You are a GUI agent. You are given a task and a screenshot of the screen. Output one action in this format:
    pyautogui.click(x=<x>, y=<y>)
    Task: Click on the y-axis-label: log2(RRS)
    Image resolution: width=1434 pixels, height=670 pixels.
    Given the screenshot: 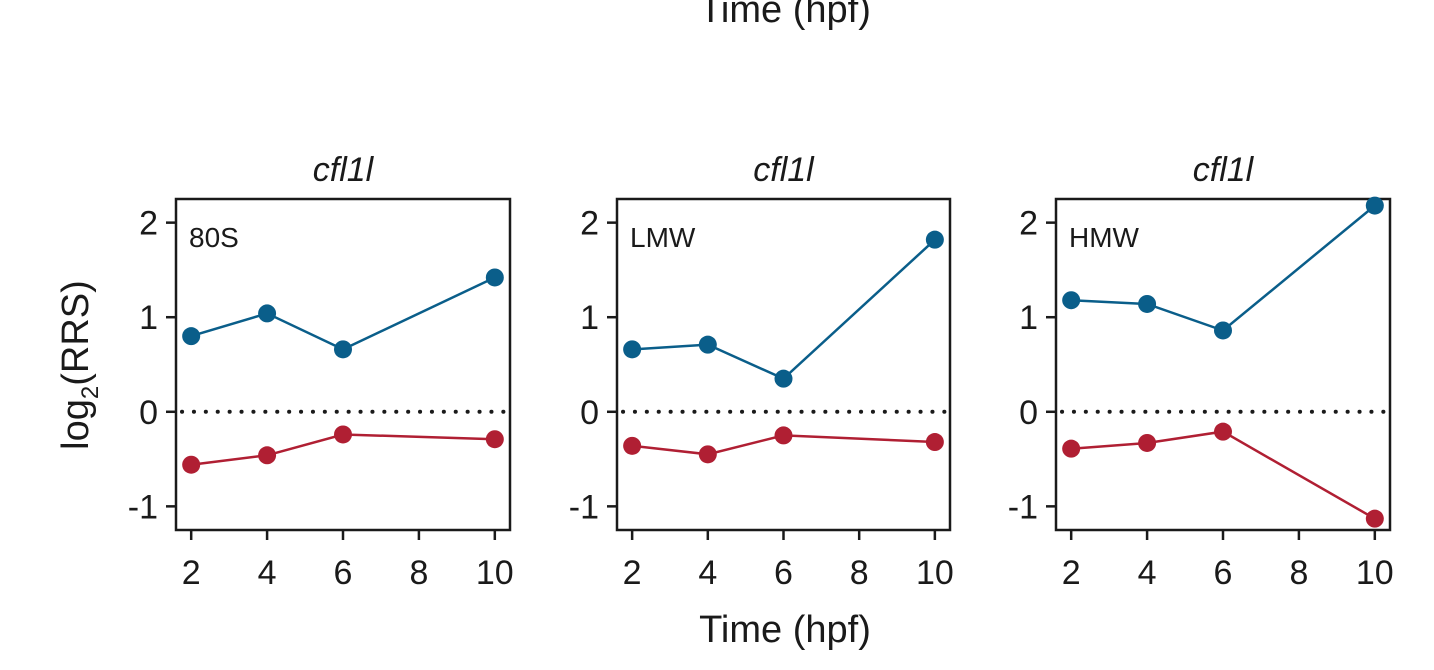 What is the action you would take?
    pyautogui.click(x=79, y=365)
    